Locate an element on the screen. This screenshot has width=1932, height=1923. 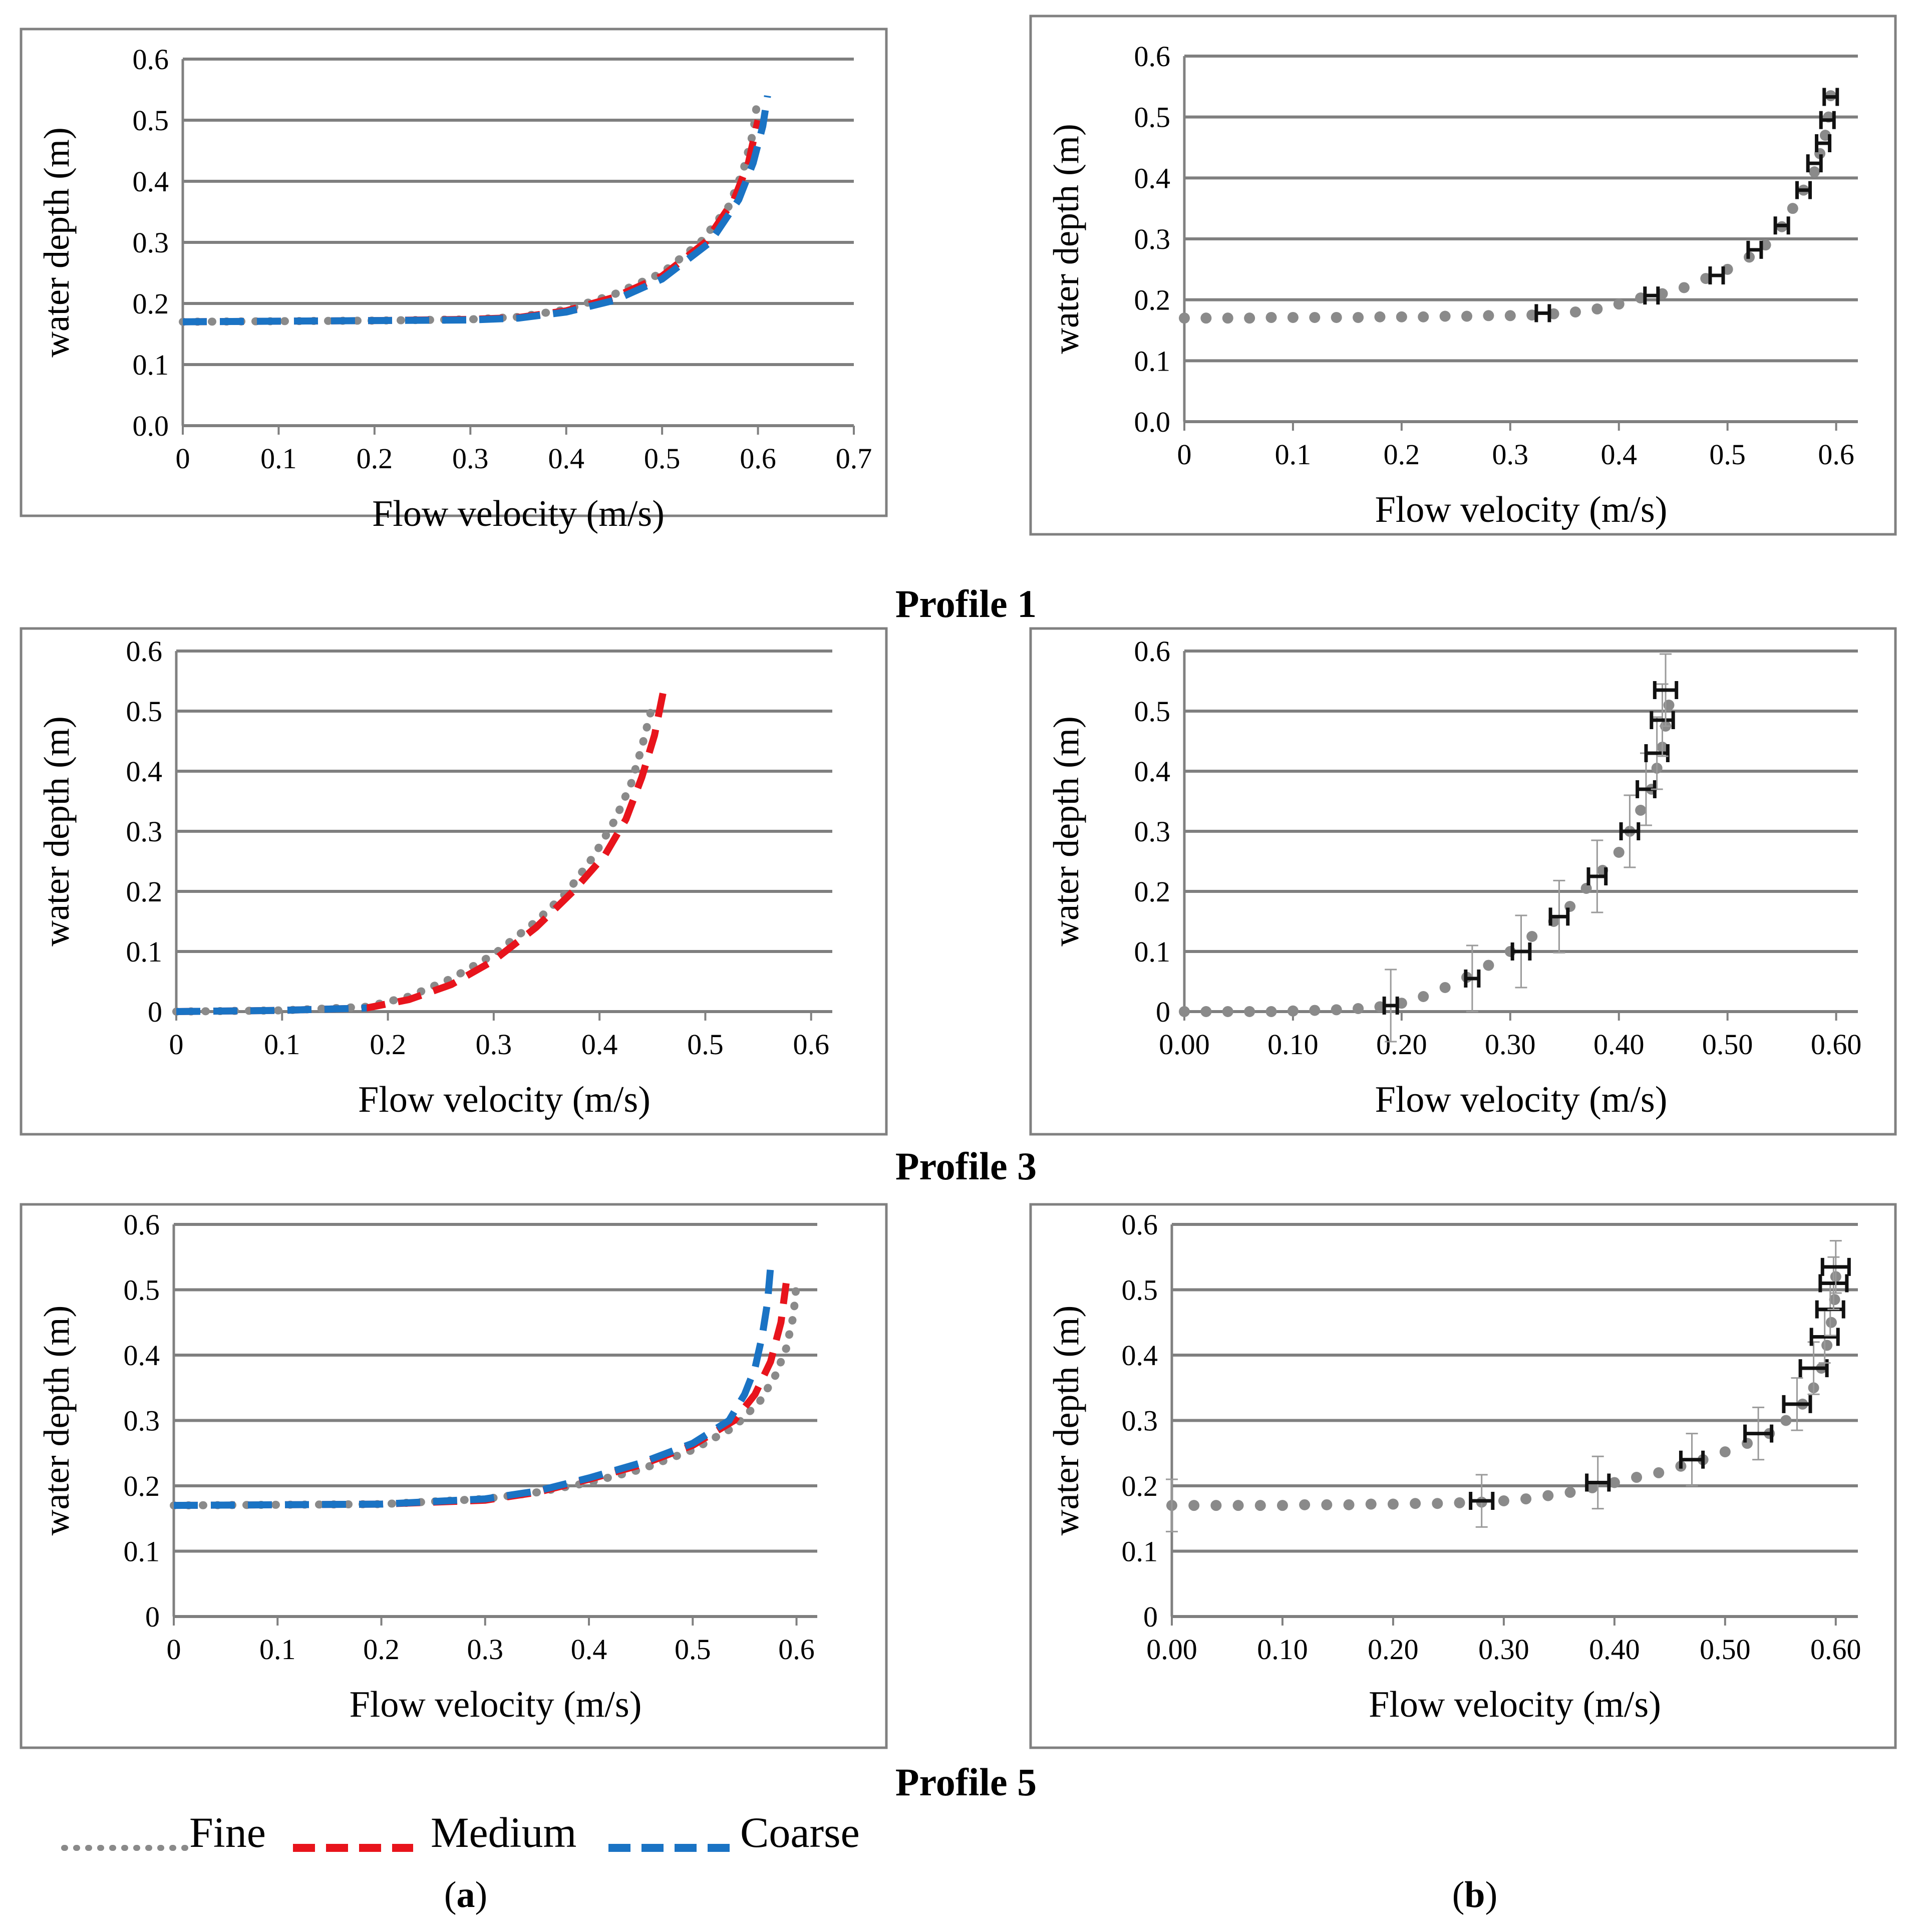
x-tick-label: 0.50 is located at coordinates (1726, 1649).